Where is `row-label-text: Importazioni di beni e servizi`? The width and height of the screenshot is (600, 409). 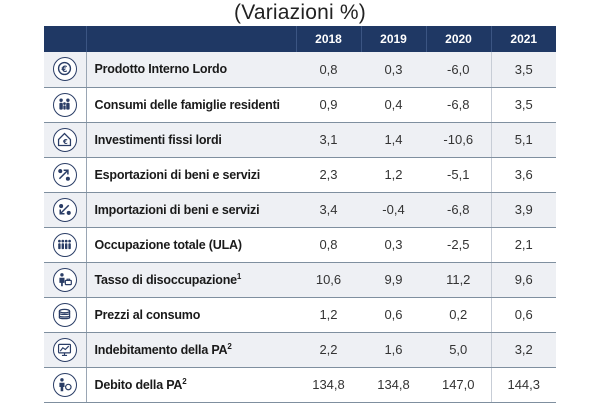
row-label-text: Importazioni di beni e servizi is located at coordinates (177, 209).